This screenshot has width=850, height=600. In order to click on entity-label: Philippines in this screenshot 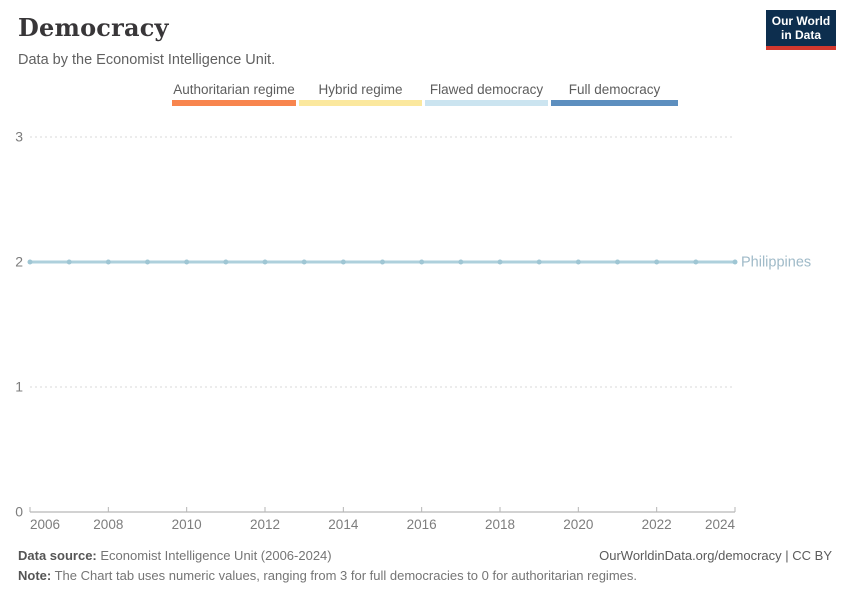, I will do `click(776, 263)`.